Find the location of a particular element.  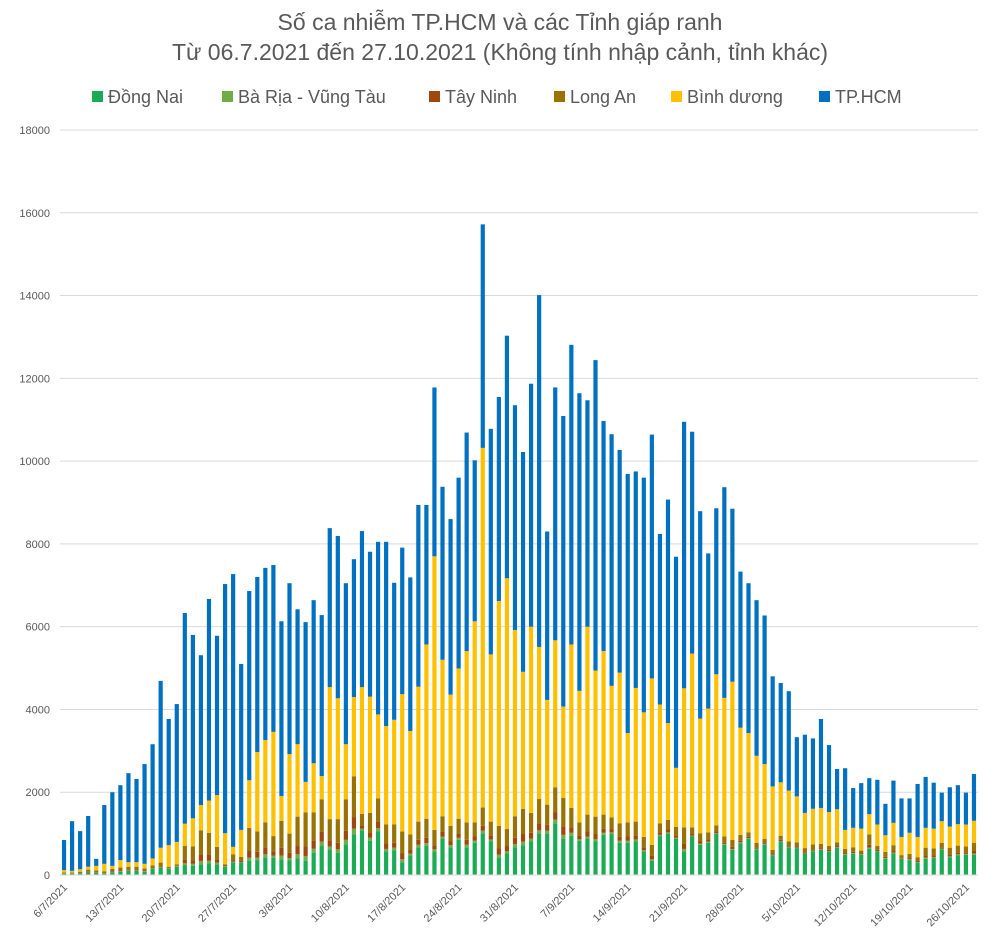

legend-item: Bà Rịa - Vũng Tàu is located at coordinates (304, 97).